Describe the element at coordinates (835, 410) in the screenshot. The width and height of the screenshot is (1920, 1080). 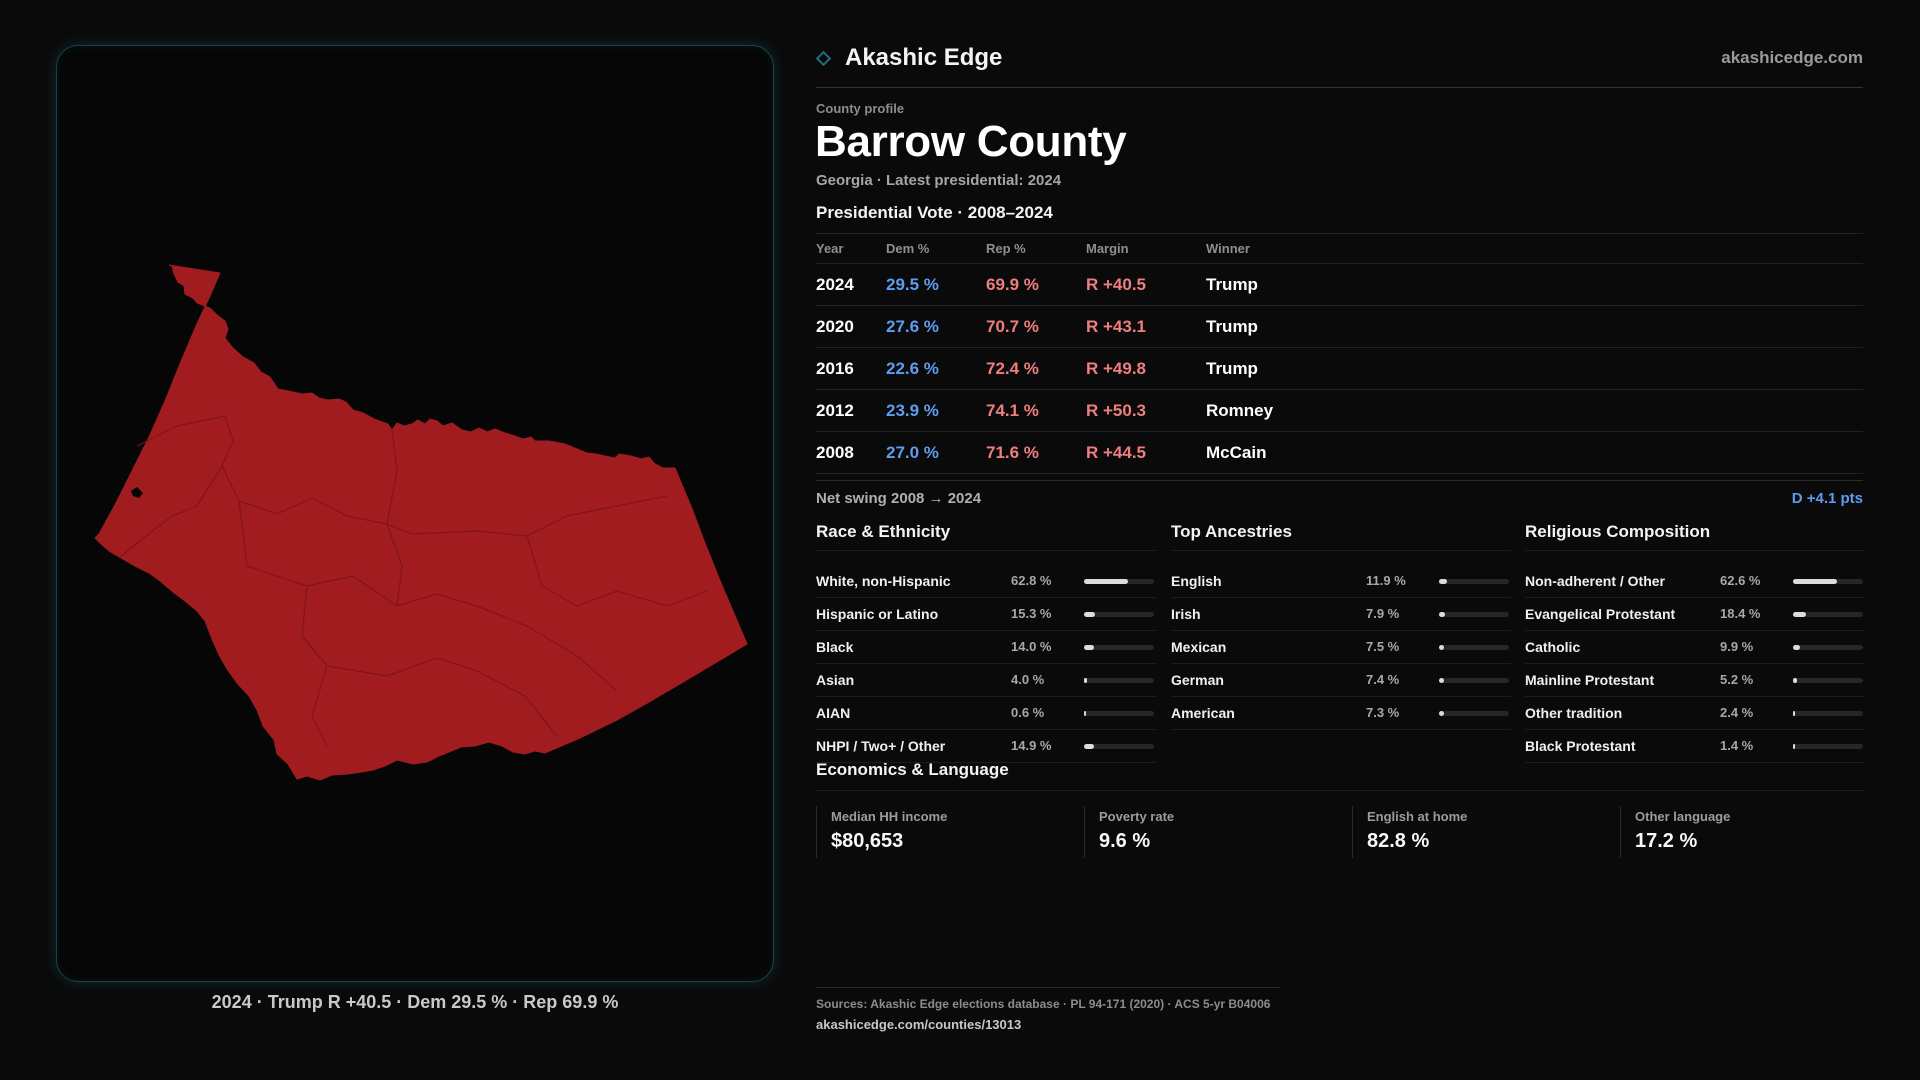
I see `row-year: 2012` at that location.